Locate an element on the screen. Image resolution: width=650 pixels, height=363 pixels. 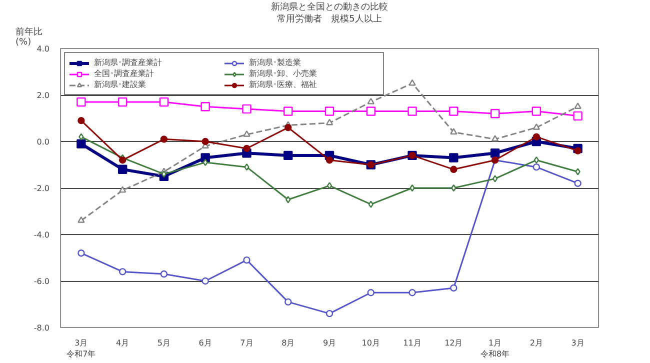
x-tick-label: 11月 is located at coordinates (412, 343).